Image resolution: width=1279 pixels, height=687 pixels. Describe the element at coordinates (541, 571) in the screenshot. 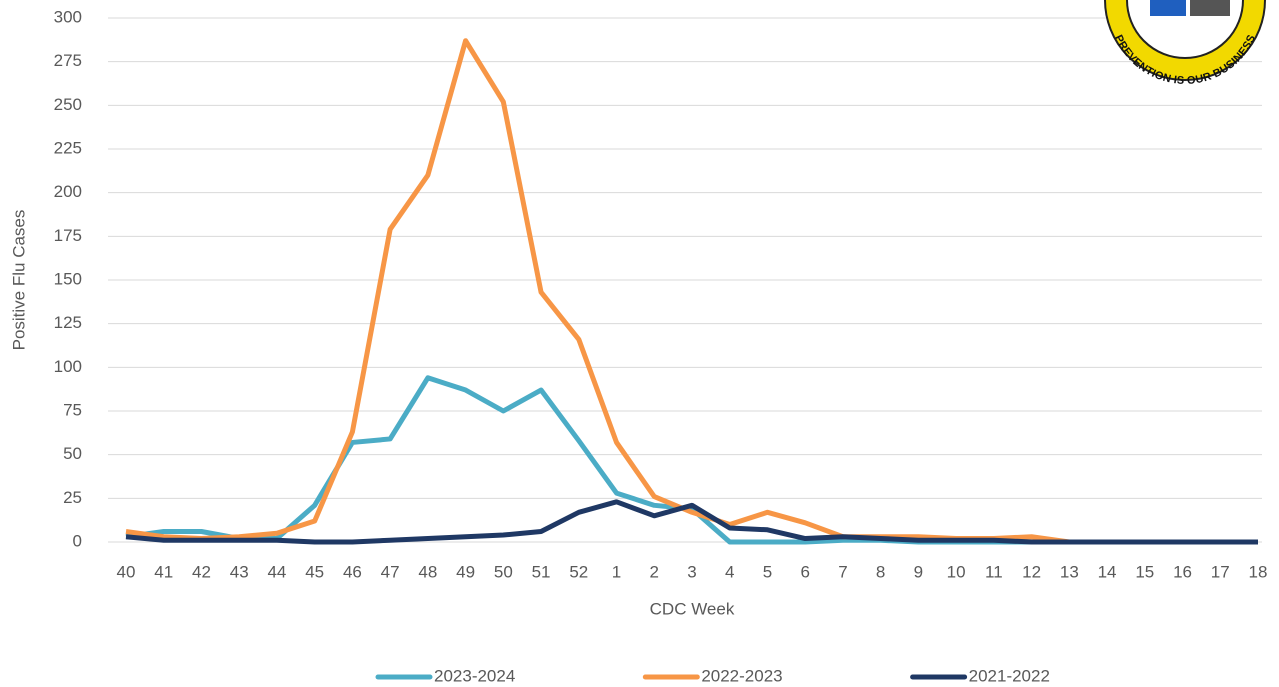

I see `x-tick-label: 51` at that location.